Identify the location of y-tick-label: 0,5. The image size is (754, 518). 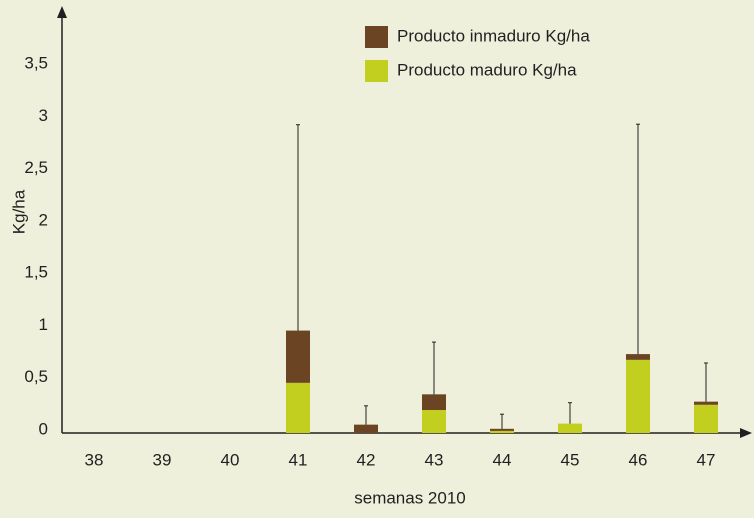
(36, 376).